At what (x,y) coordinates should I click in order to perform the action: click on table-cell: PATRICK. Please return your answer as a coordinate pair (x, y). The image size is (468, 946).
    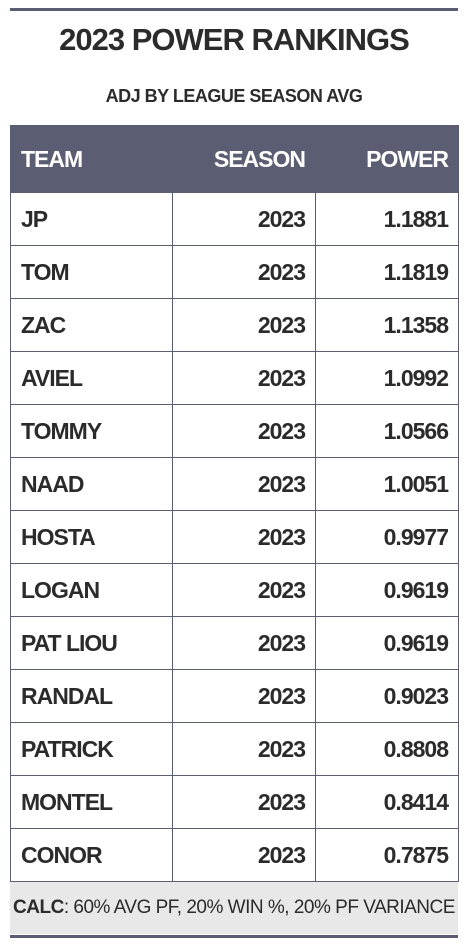
    Looking at the image, I should click on (91, 749).